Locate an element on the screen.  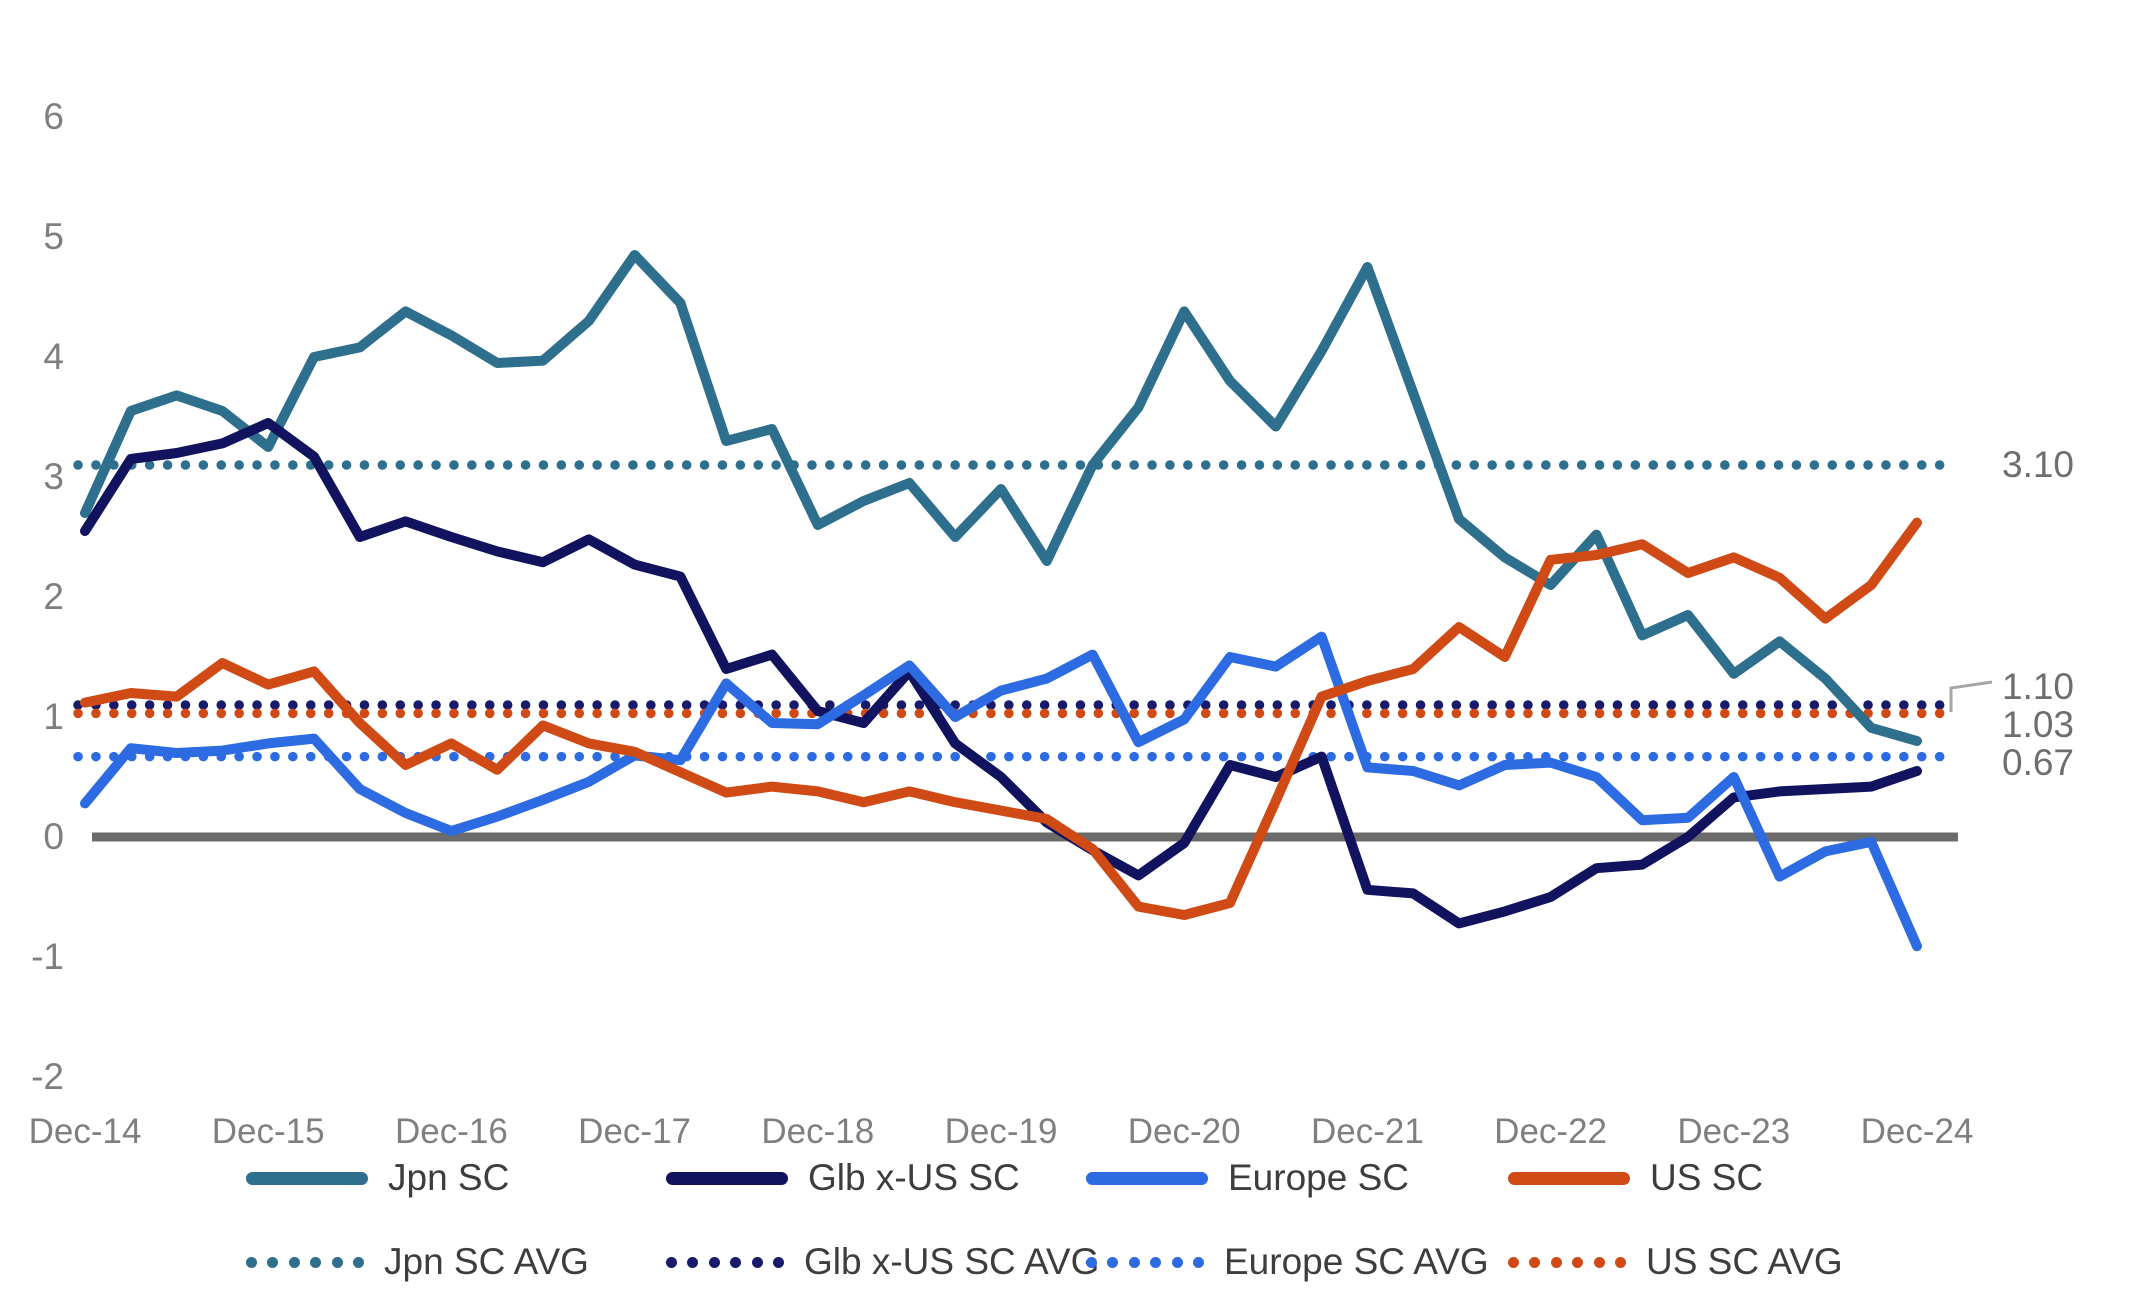
x-tick-label: Dec-19 is located at coordinates (1001, 1131).